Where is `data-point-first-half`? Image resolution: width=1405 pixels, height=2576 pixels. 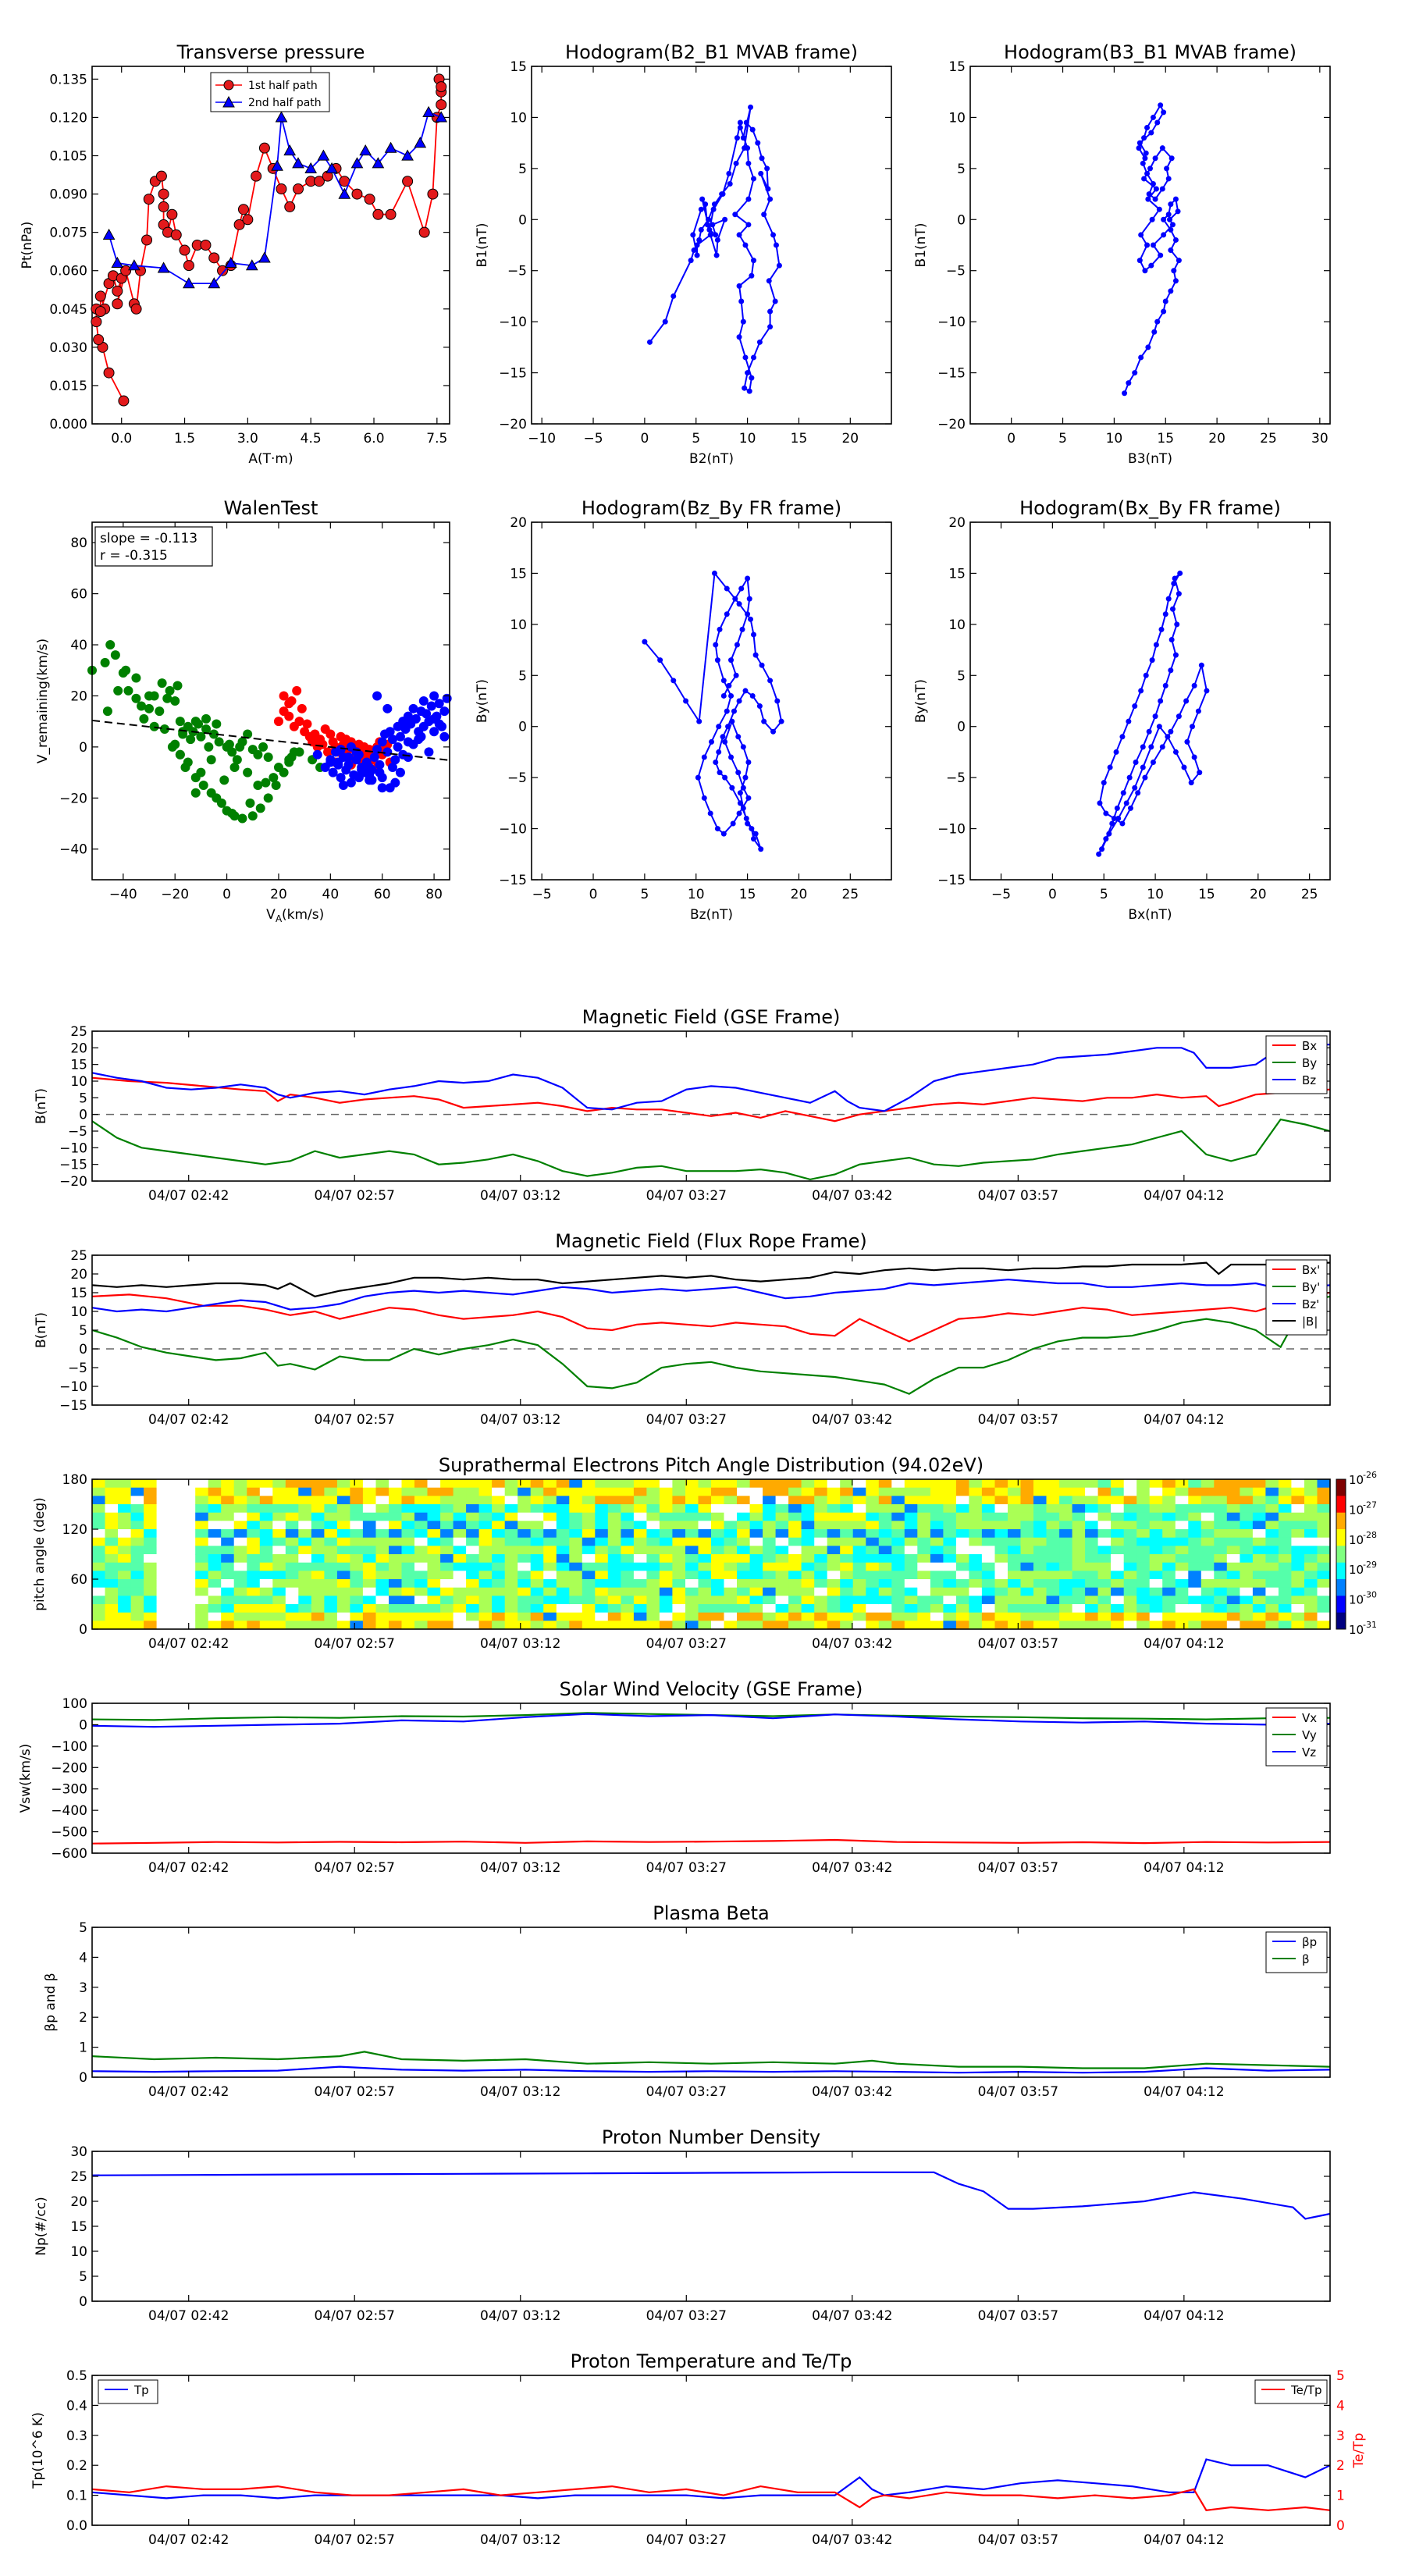 data-point-first-half is located at coordinates (147, 240).